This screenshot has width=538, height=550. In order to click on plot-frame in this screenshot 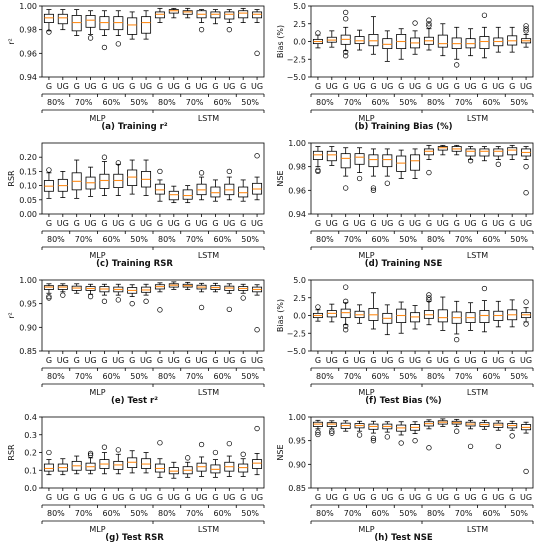, I will do `click(422, 178)`.